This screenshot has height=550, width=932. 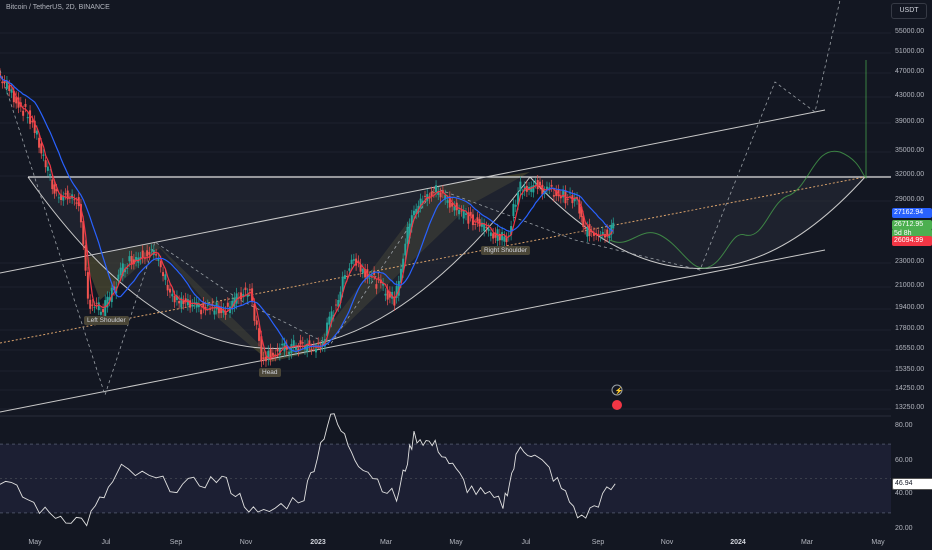 What do you see at coordinates (617, 390) in the screenshot?
I see `lightning-icon` at bounding box center [617, 390].